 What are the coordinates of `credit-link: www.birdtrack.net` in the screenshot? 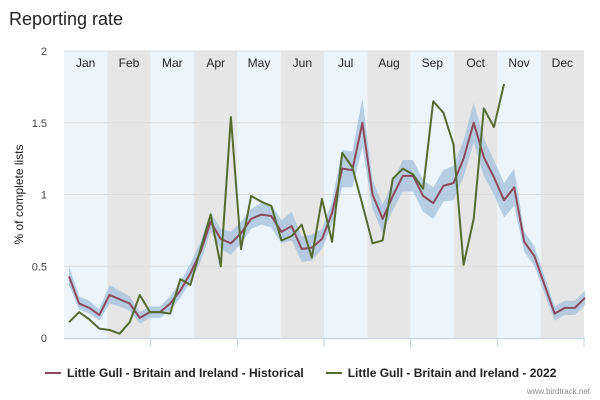 It's located at (558, 391).